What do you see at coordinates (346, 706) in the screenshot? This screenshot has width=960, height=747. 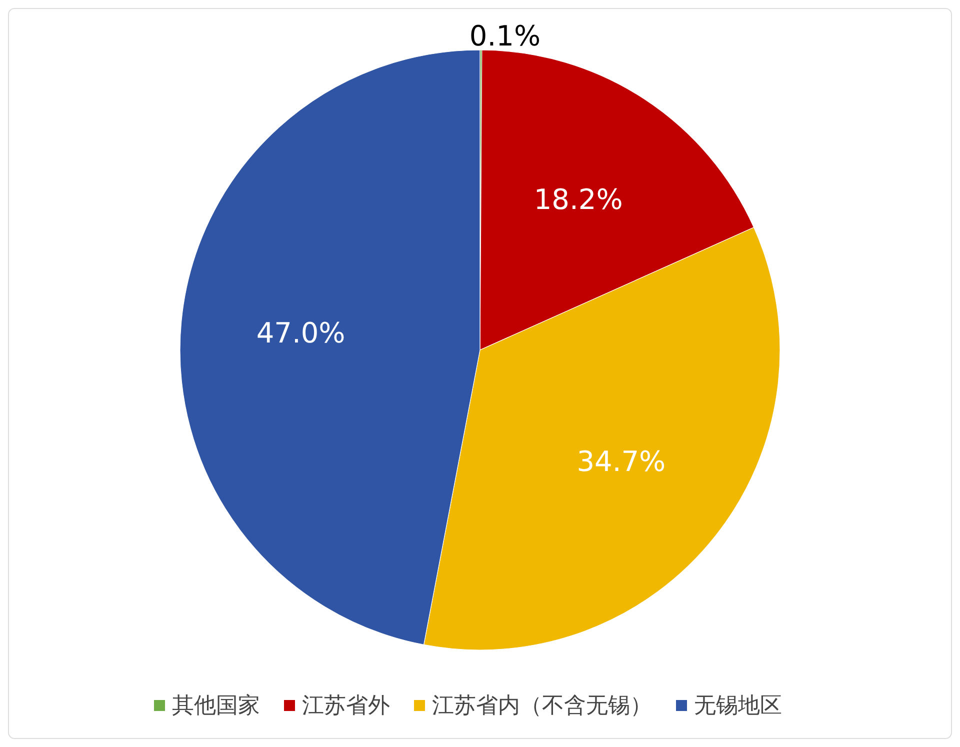 I see `legend-label: 江苏省外` at bounding box center [346, 706].